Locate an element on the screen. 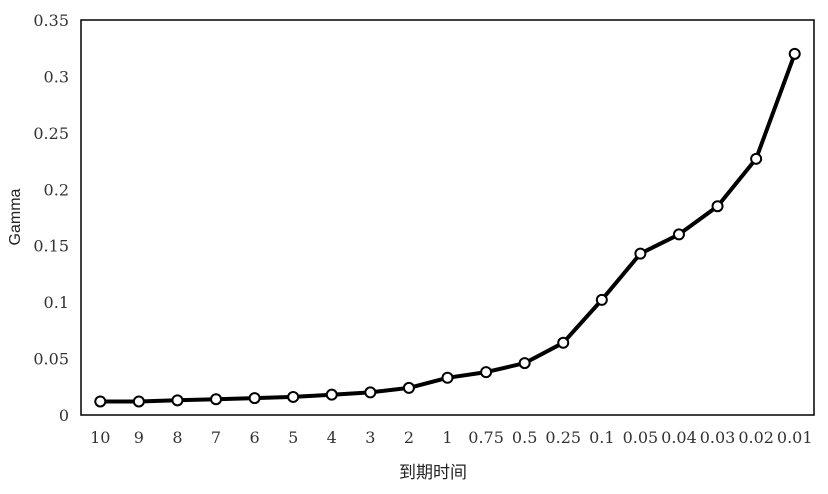 The height and width of the screenshot is (494, 828). x-tick-label: 3 is located at coordinates (370, 437).